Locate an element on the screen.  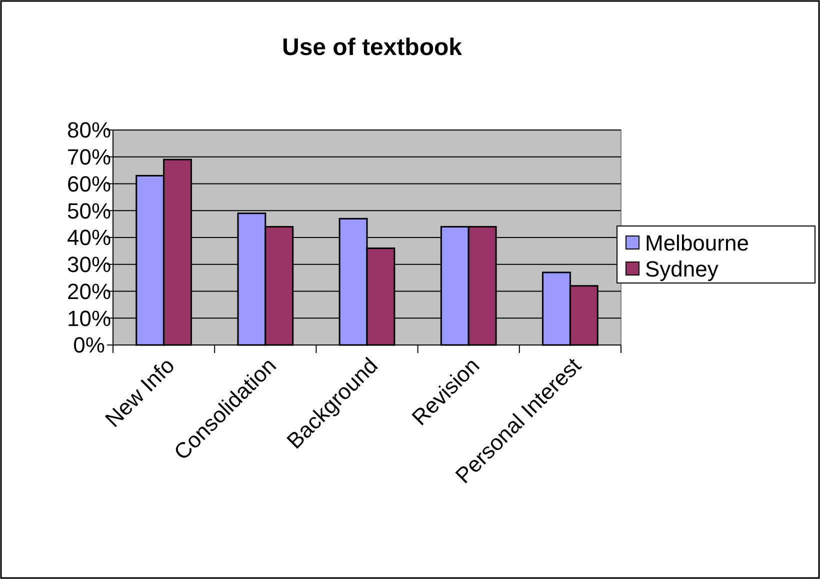
legend-label: Melbourne is located at coordinates (697, 243).